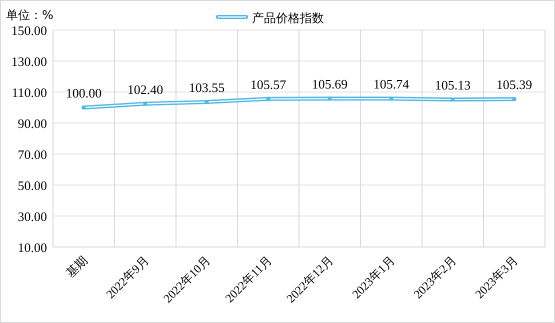 This screenshot has height=323, width=555. Describe the element at coordinates (206, 87) in the screenshot. I see `data-label: 103.55` at that location.